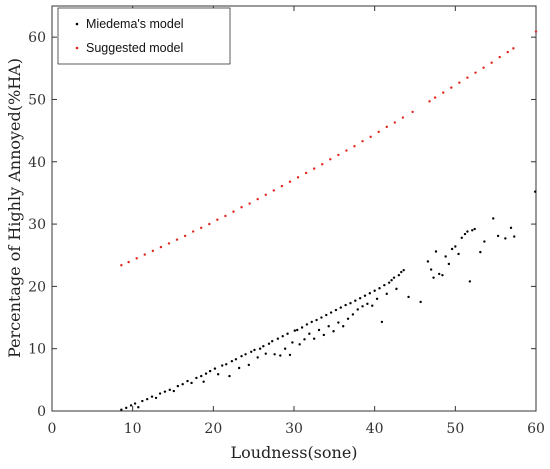  I want to click on y-tick-label: 30, so click(37, 225).